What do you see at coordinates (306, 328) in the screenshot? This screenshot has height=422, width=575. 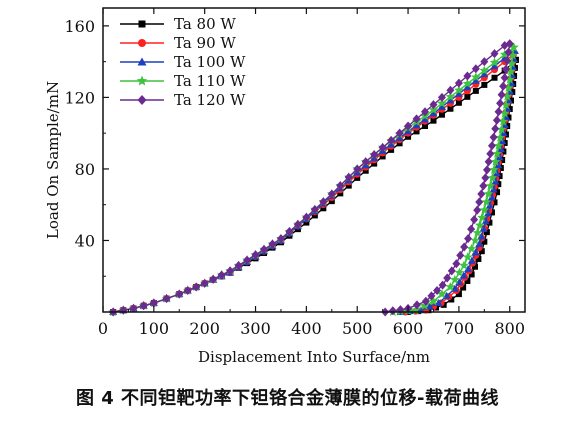 I see `x-tick-label: 400` at bounding box center [306, 328].